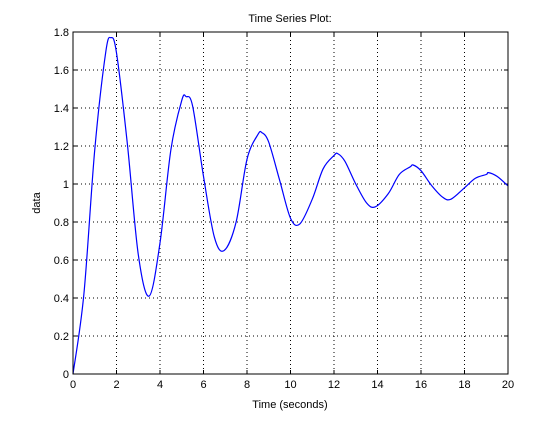 This screenshot has width=560, height=425. Describe the element at coordinates (377, 385) in the screenshot. I see `x-tick-label: 14` at that location.